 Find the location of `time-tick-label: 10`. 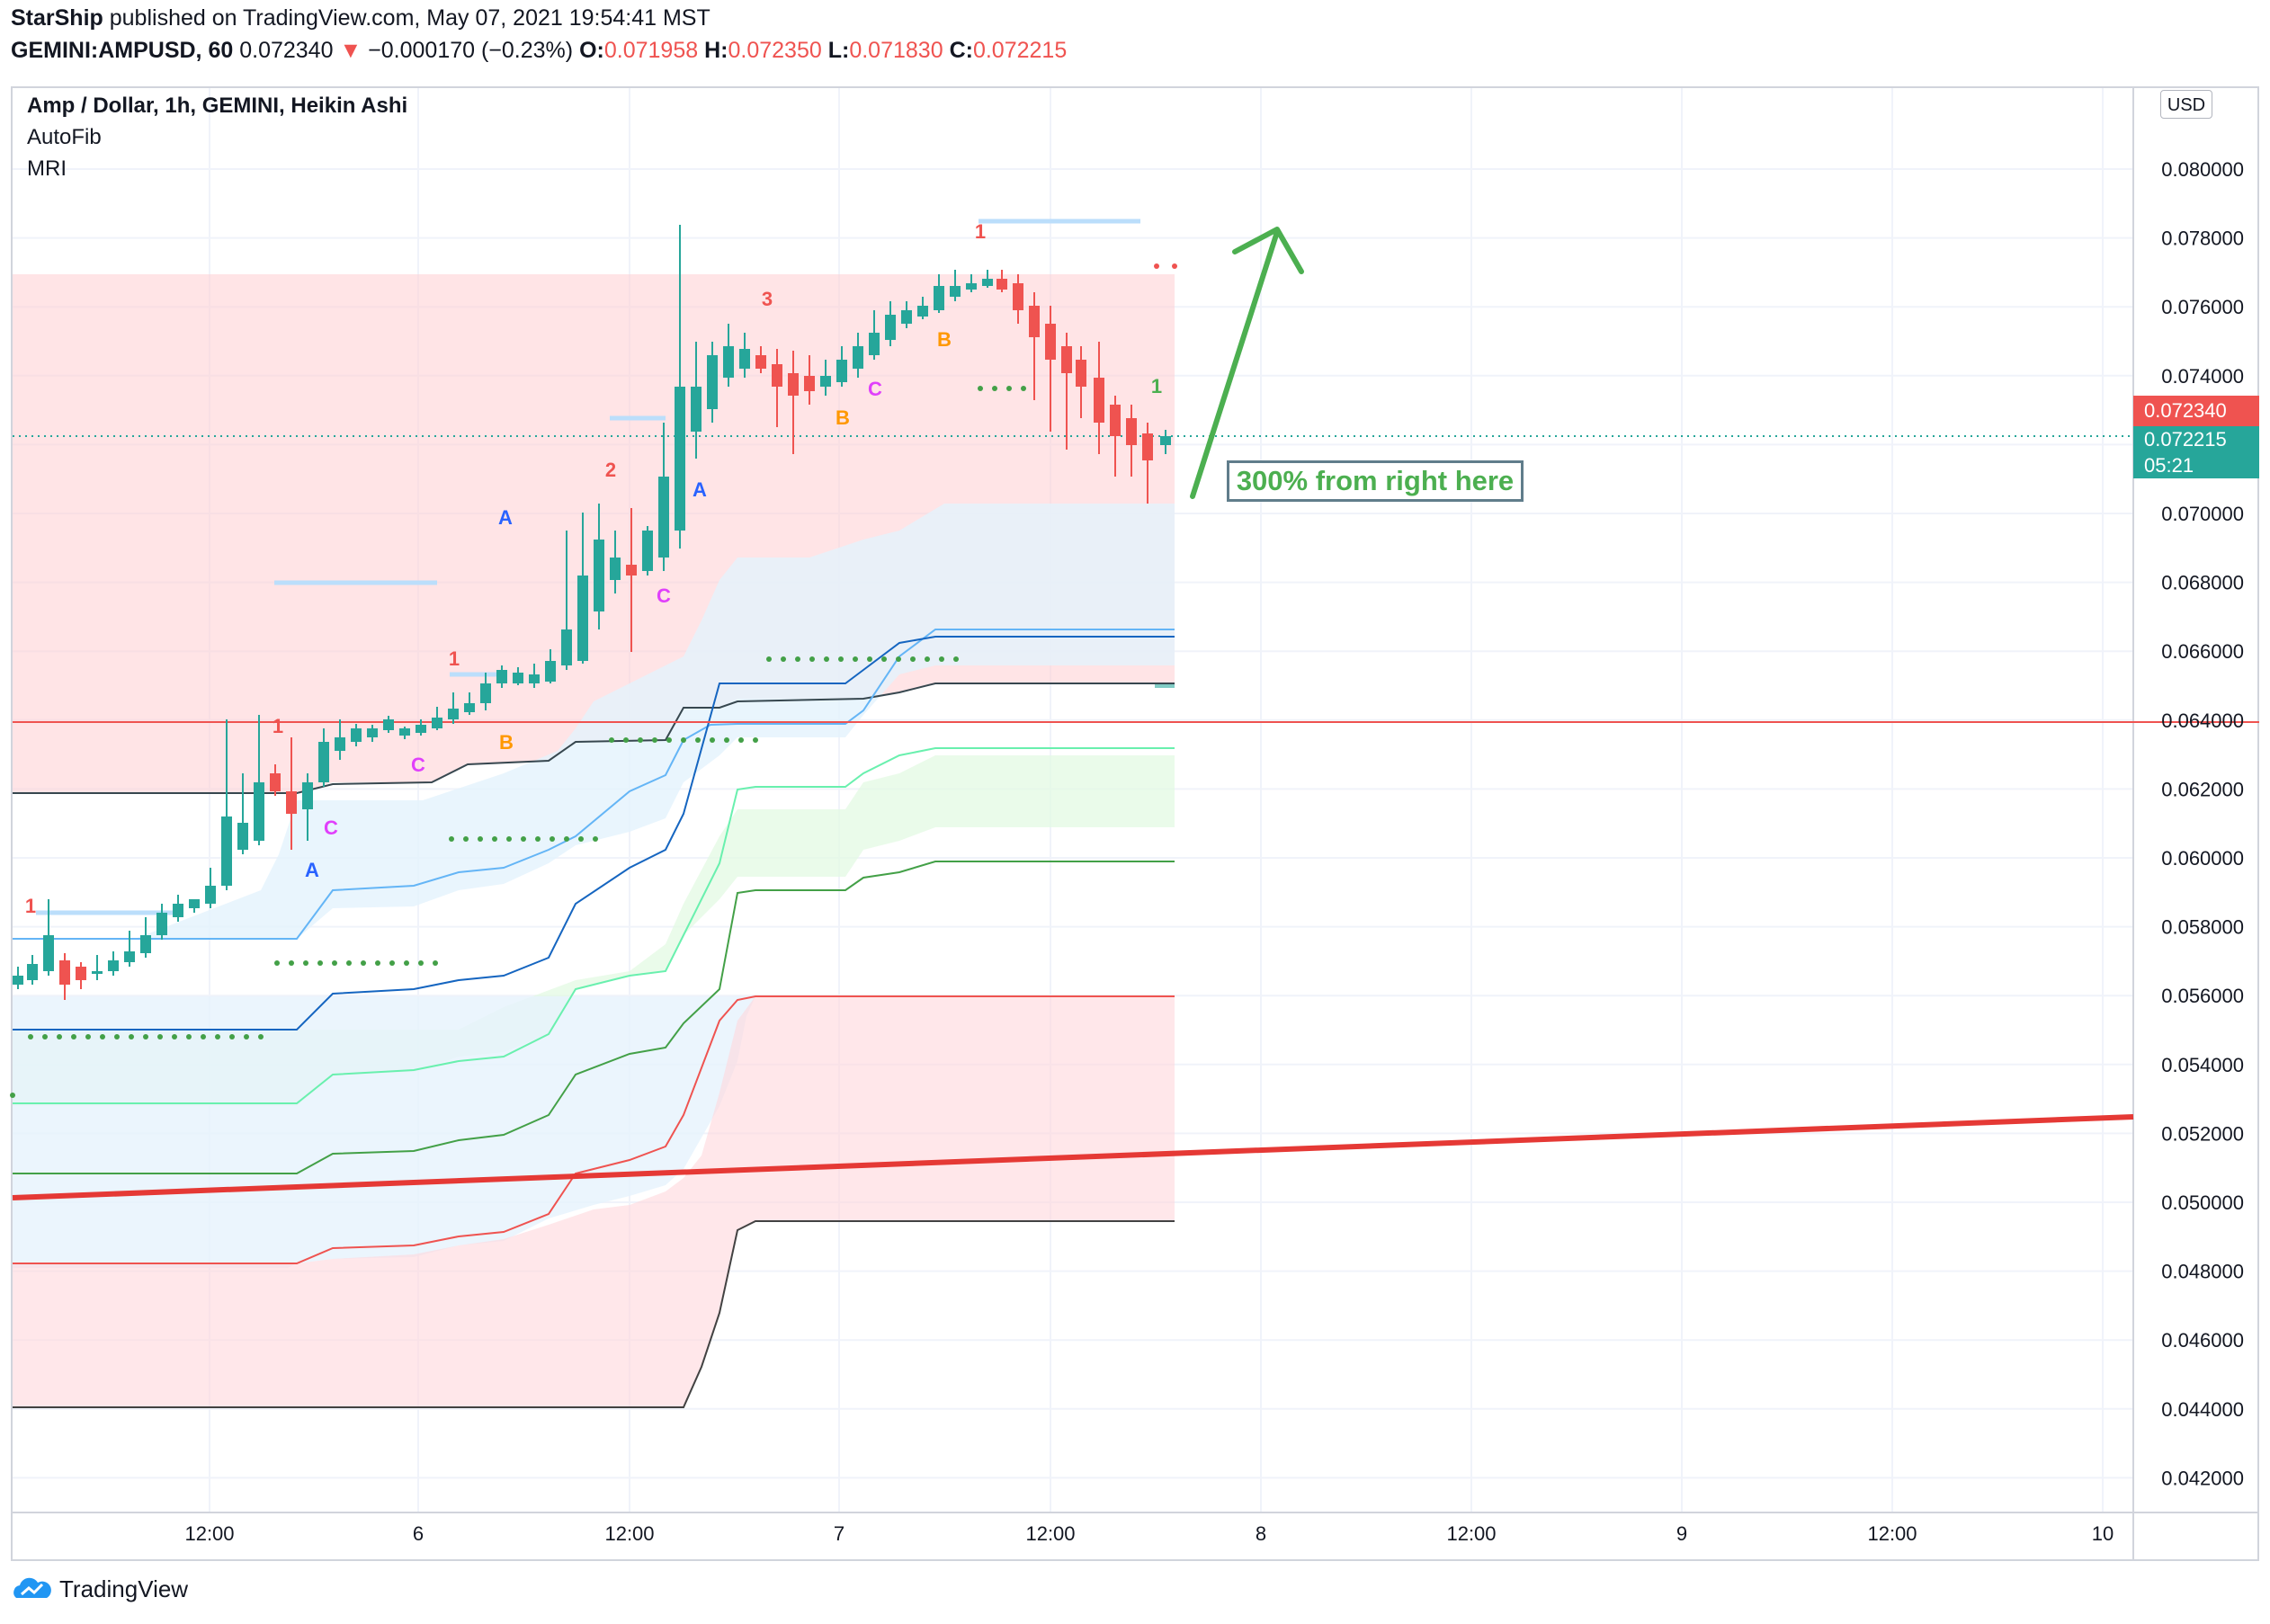

time-tick-label: 10 is located at coordinates (2103, 1533).